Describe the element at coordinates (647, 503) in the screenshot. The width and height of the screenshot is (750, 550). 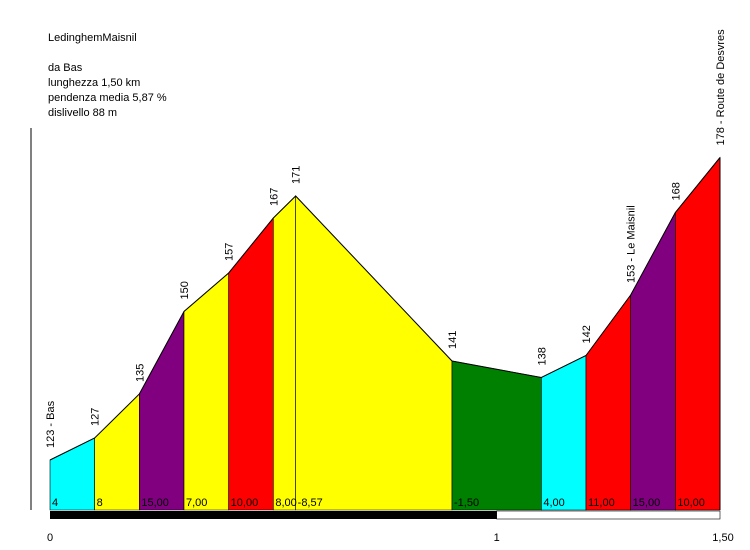
I see `gradient-label-11: 15,00` at that location.